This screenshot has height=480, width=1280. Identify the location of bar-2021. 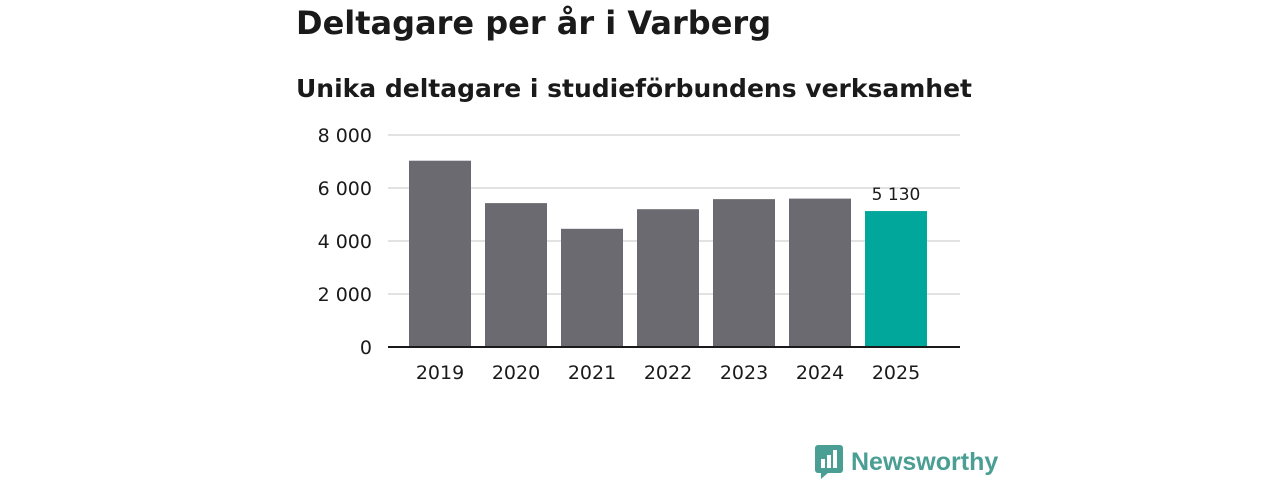
(592, 287).